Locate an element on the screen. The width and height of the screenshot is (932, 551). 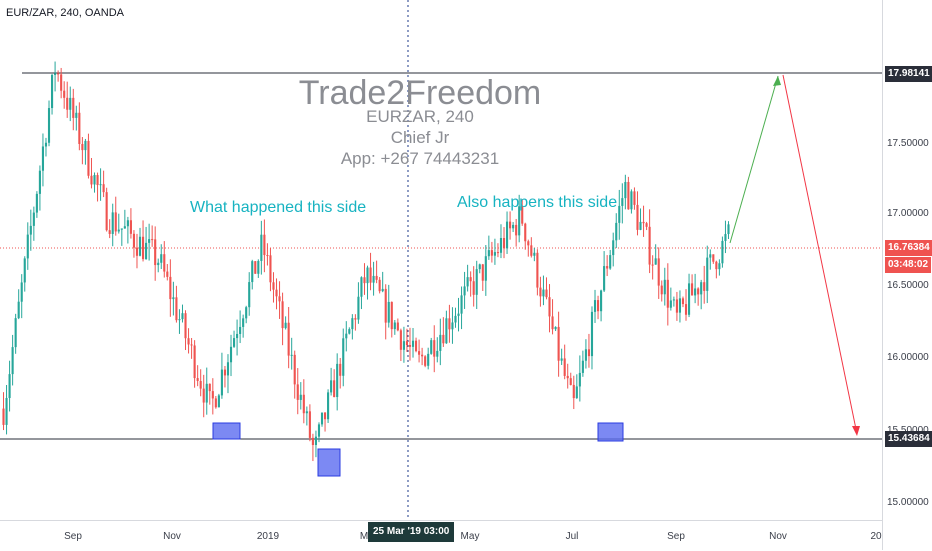
price-tick: 15.50000 is located at coordinates (908, 430).